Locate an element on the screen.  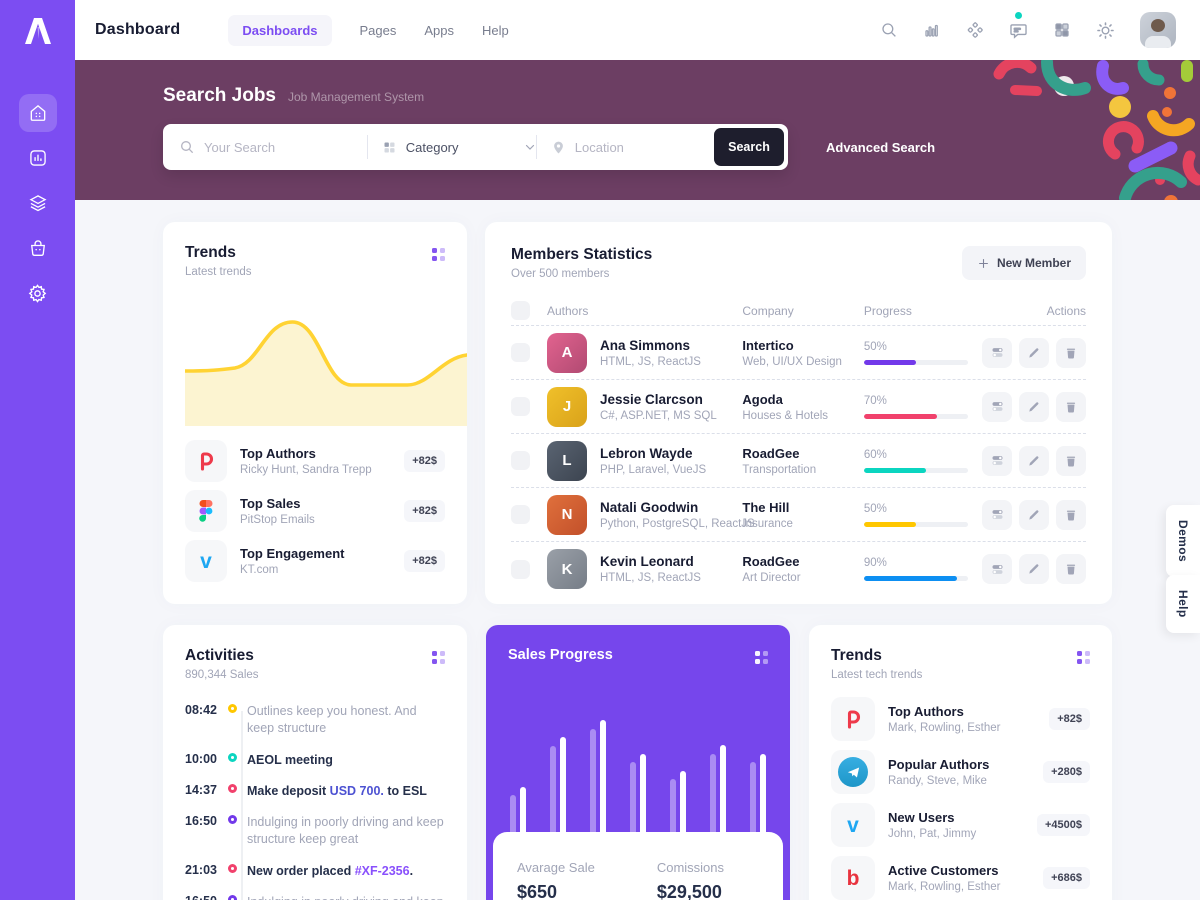
company-name: Agoda is located at coordinates (762, 399).